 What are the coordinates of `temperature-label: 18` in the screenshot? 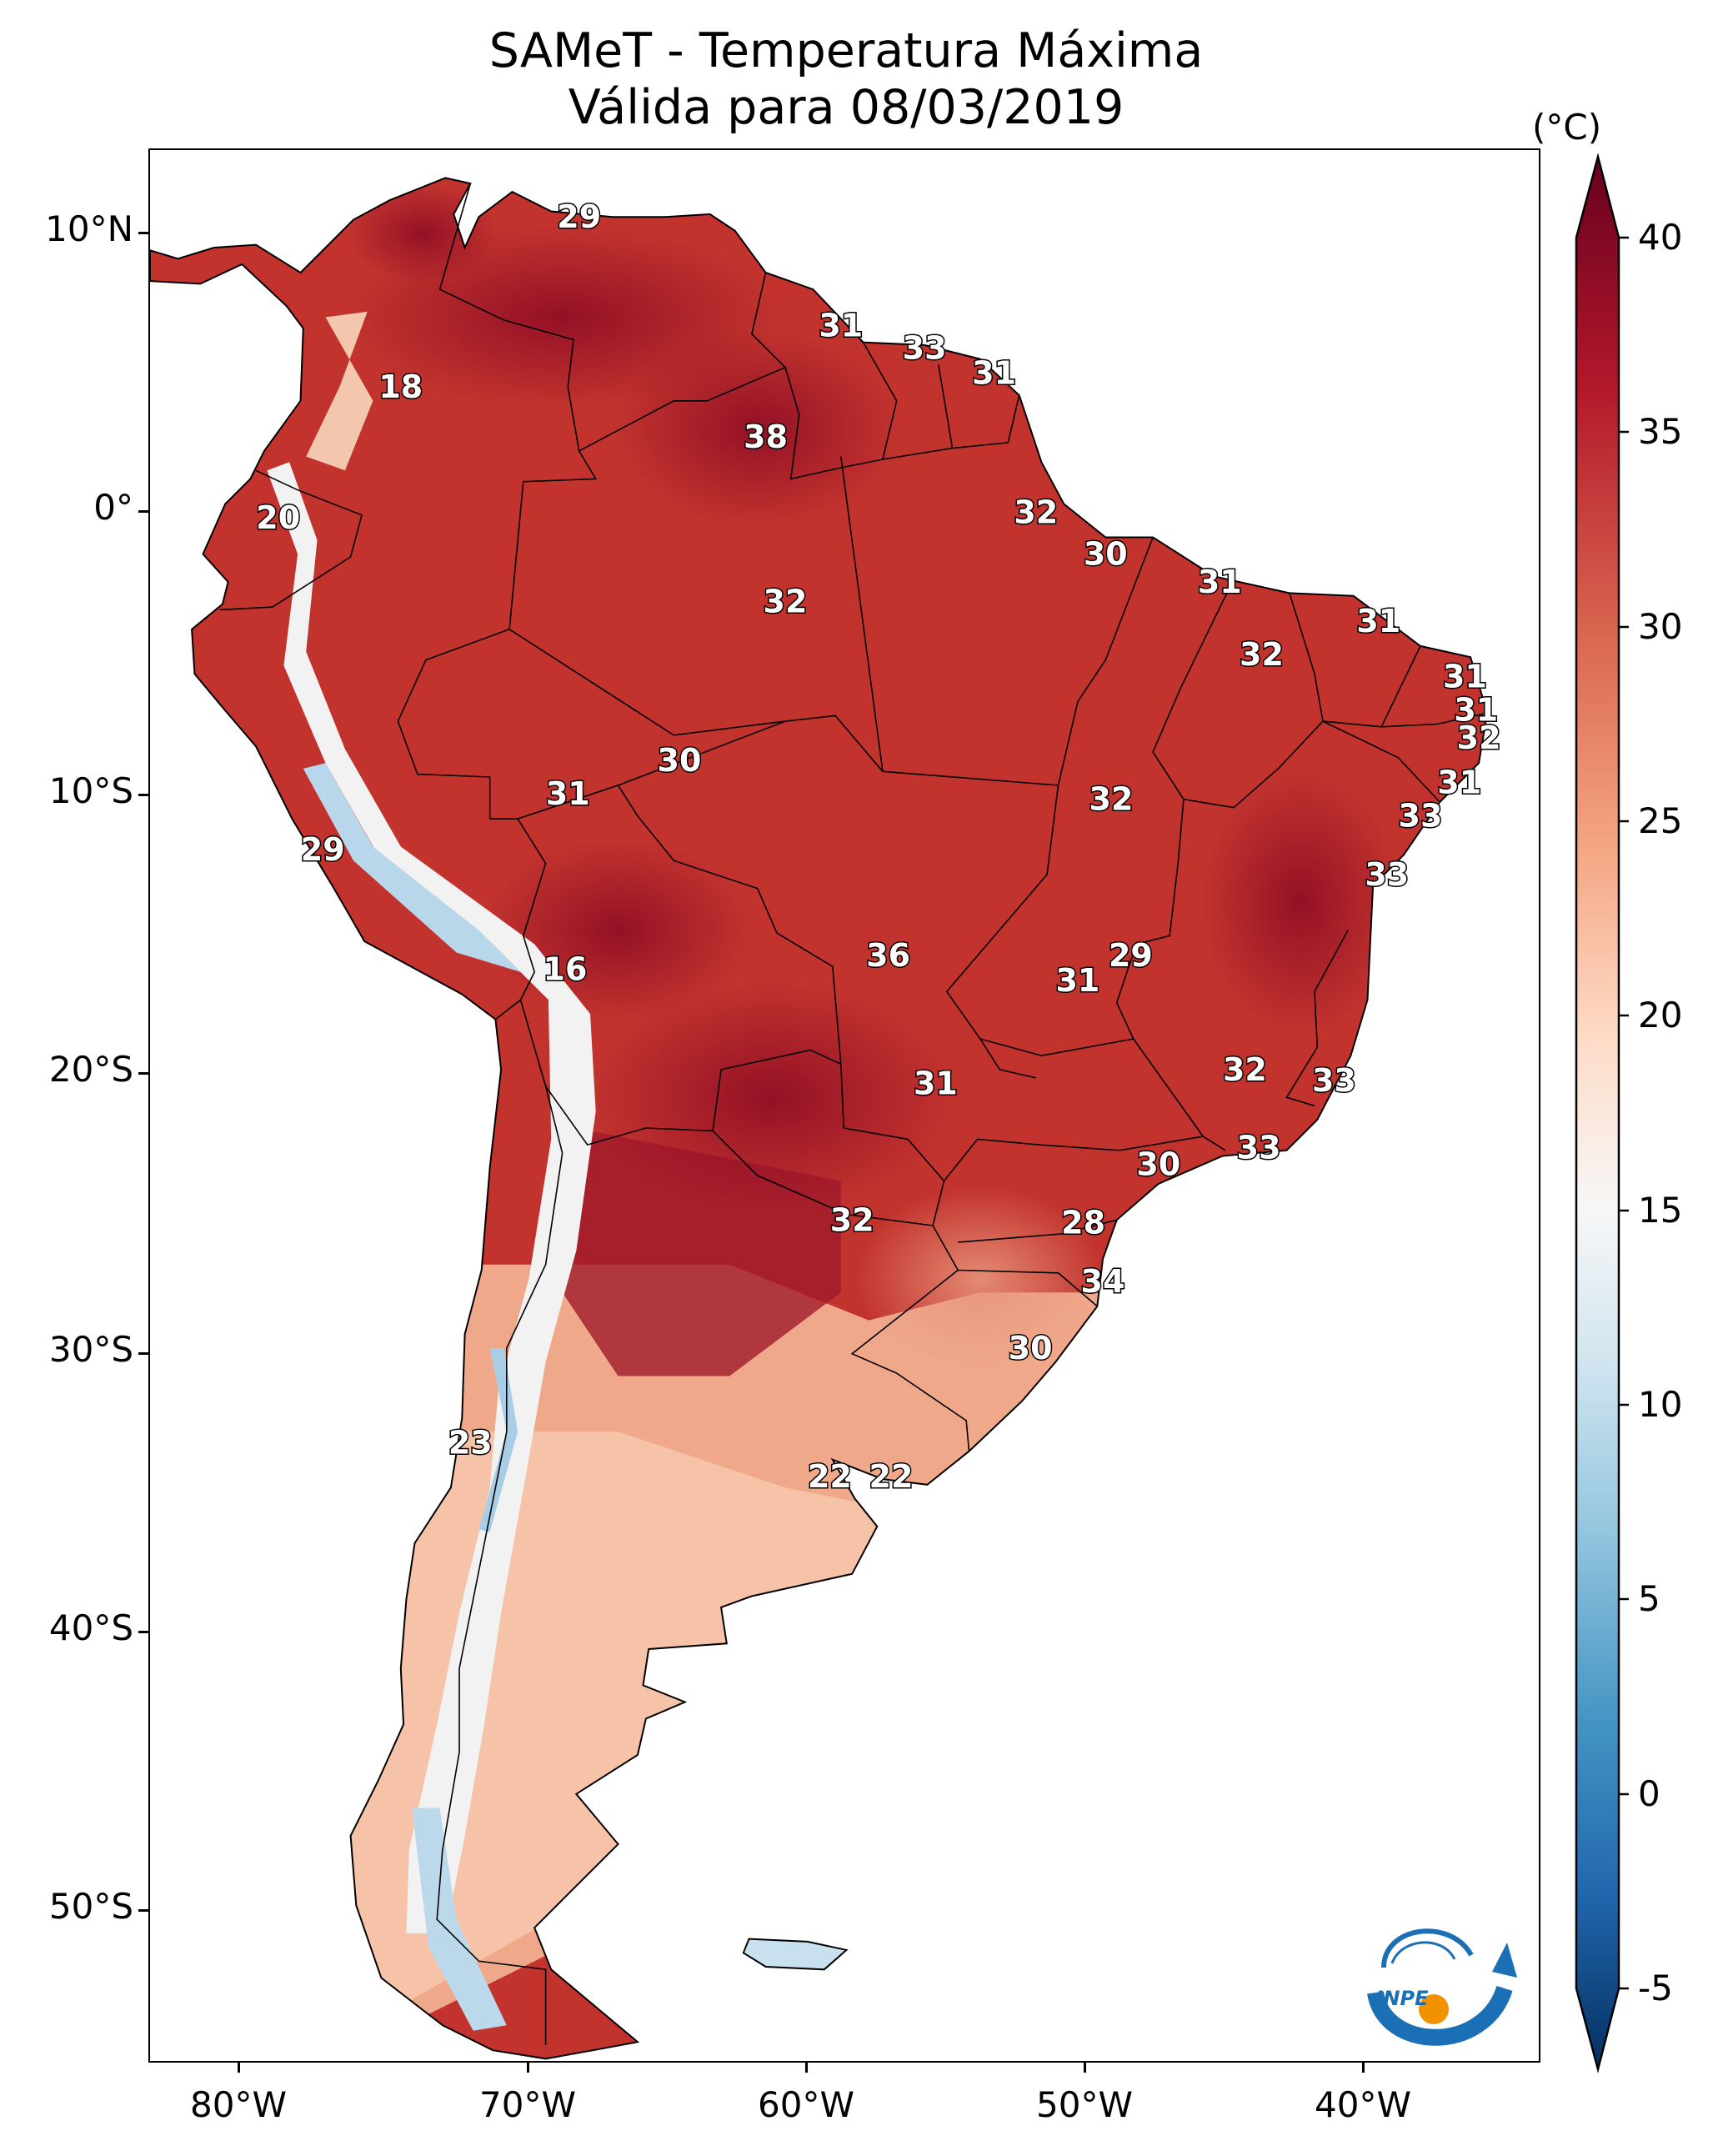 It's located at (401, 387).